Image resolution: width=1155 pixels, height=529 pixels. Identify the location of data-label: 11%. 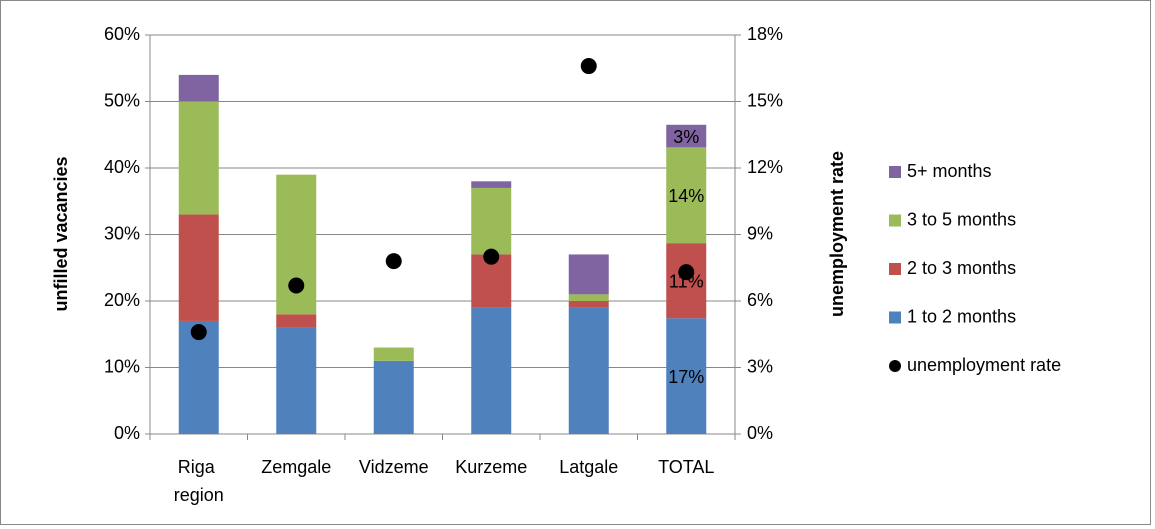
(686, 281).